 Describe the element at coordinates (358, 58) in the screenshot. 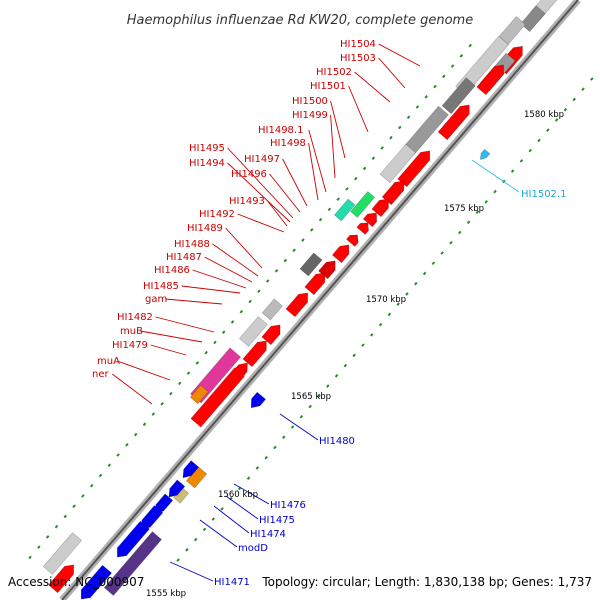

I see `gene-label: HI1503` at that location.